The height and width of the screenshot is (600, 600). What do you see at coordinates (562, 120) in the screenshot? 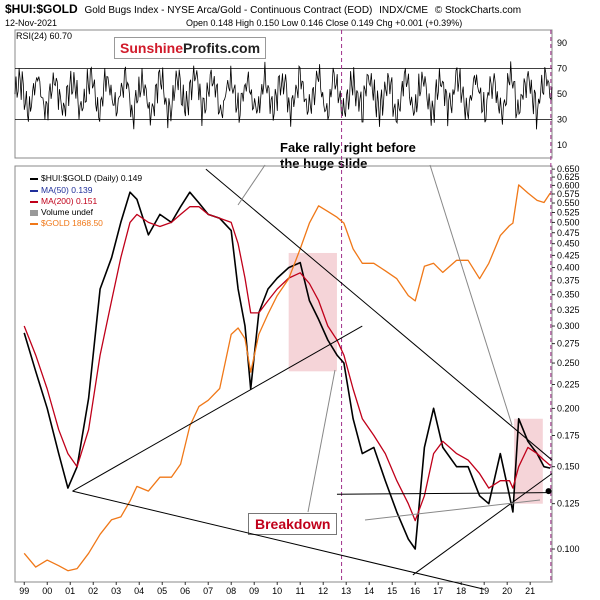
I see `rsi-tick-label: 30` at bounding box center [562, 120].